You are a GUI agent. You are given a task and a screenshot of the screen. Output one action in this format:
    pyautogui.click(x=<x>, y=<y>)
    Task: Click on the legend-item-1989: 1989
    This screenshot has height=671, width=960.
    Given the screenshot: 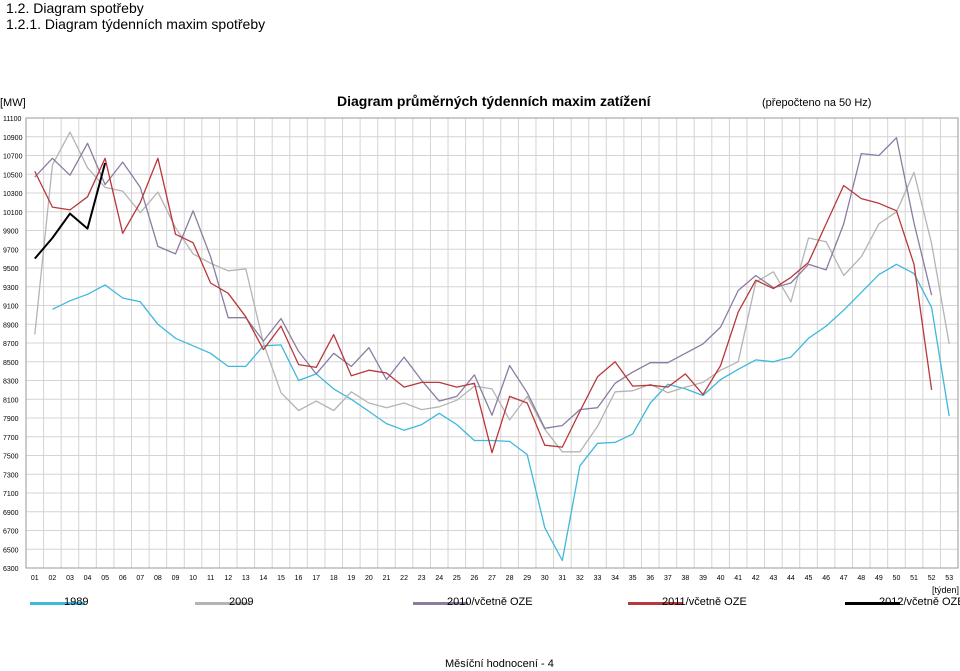 What is the action you would take?
    pyautogui.click(x=105, y=603)
    